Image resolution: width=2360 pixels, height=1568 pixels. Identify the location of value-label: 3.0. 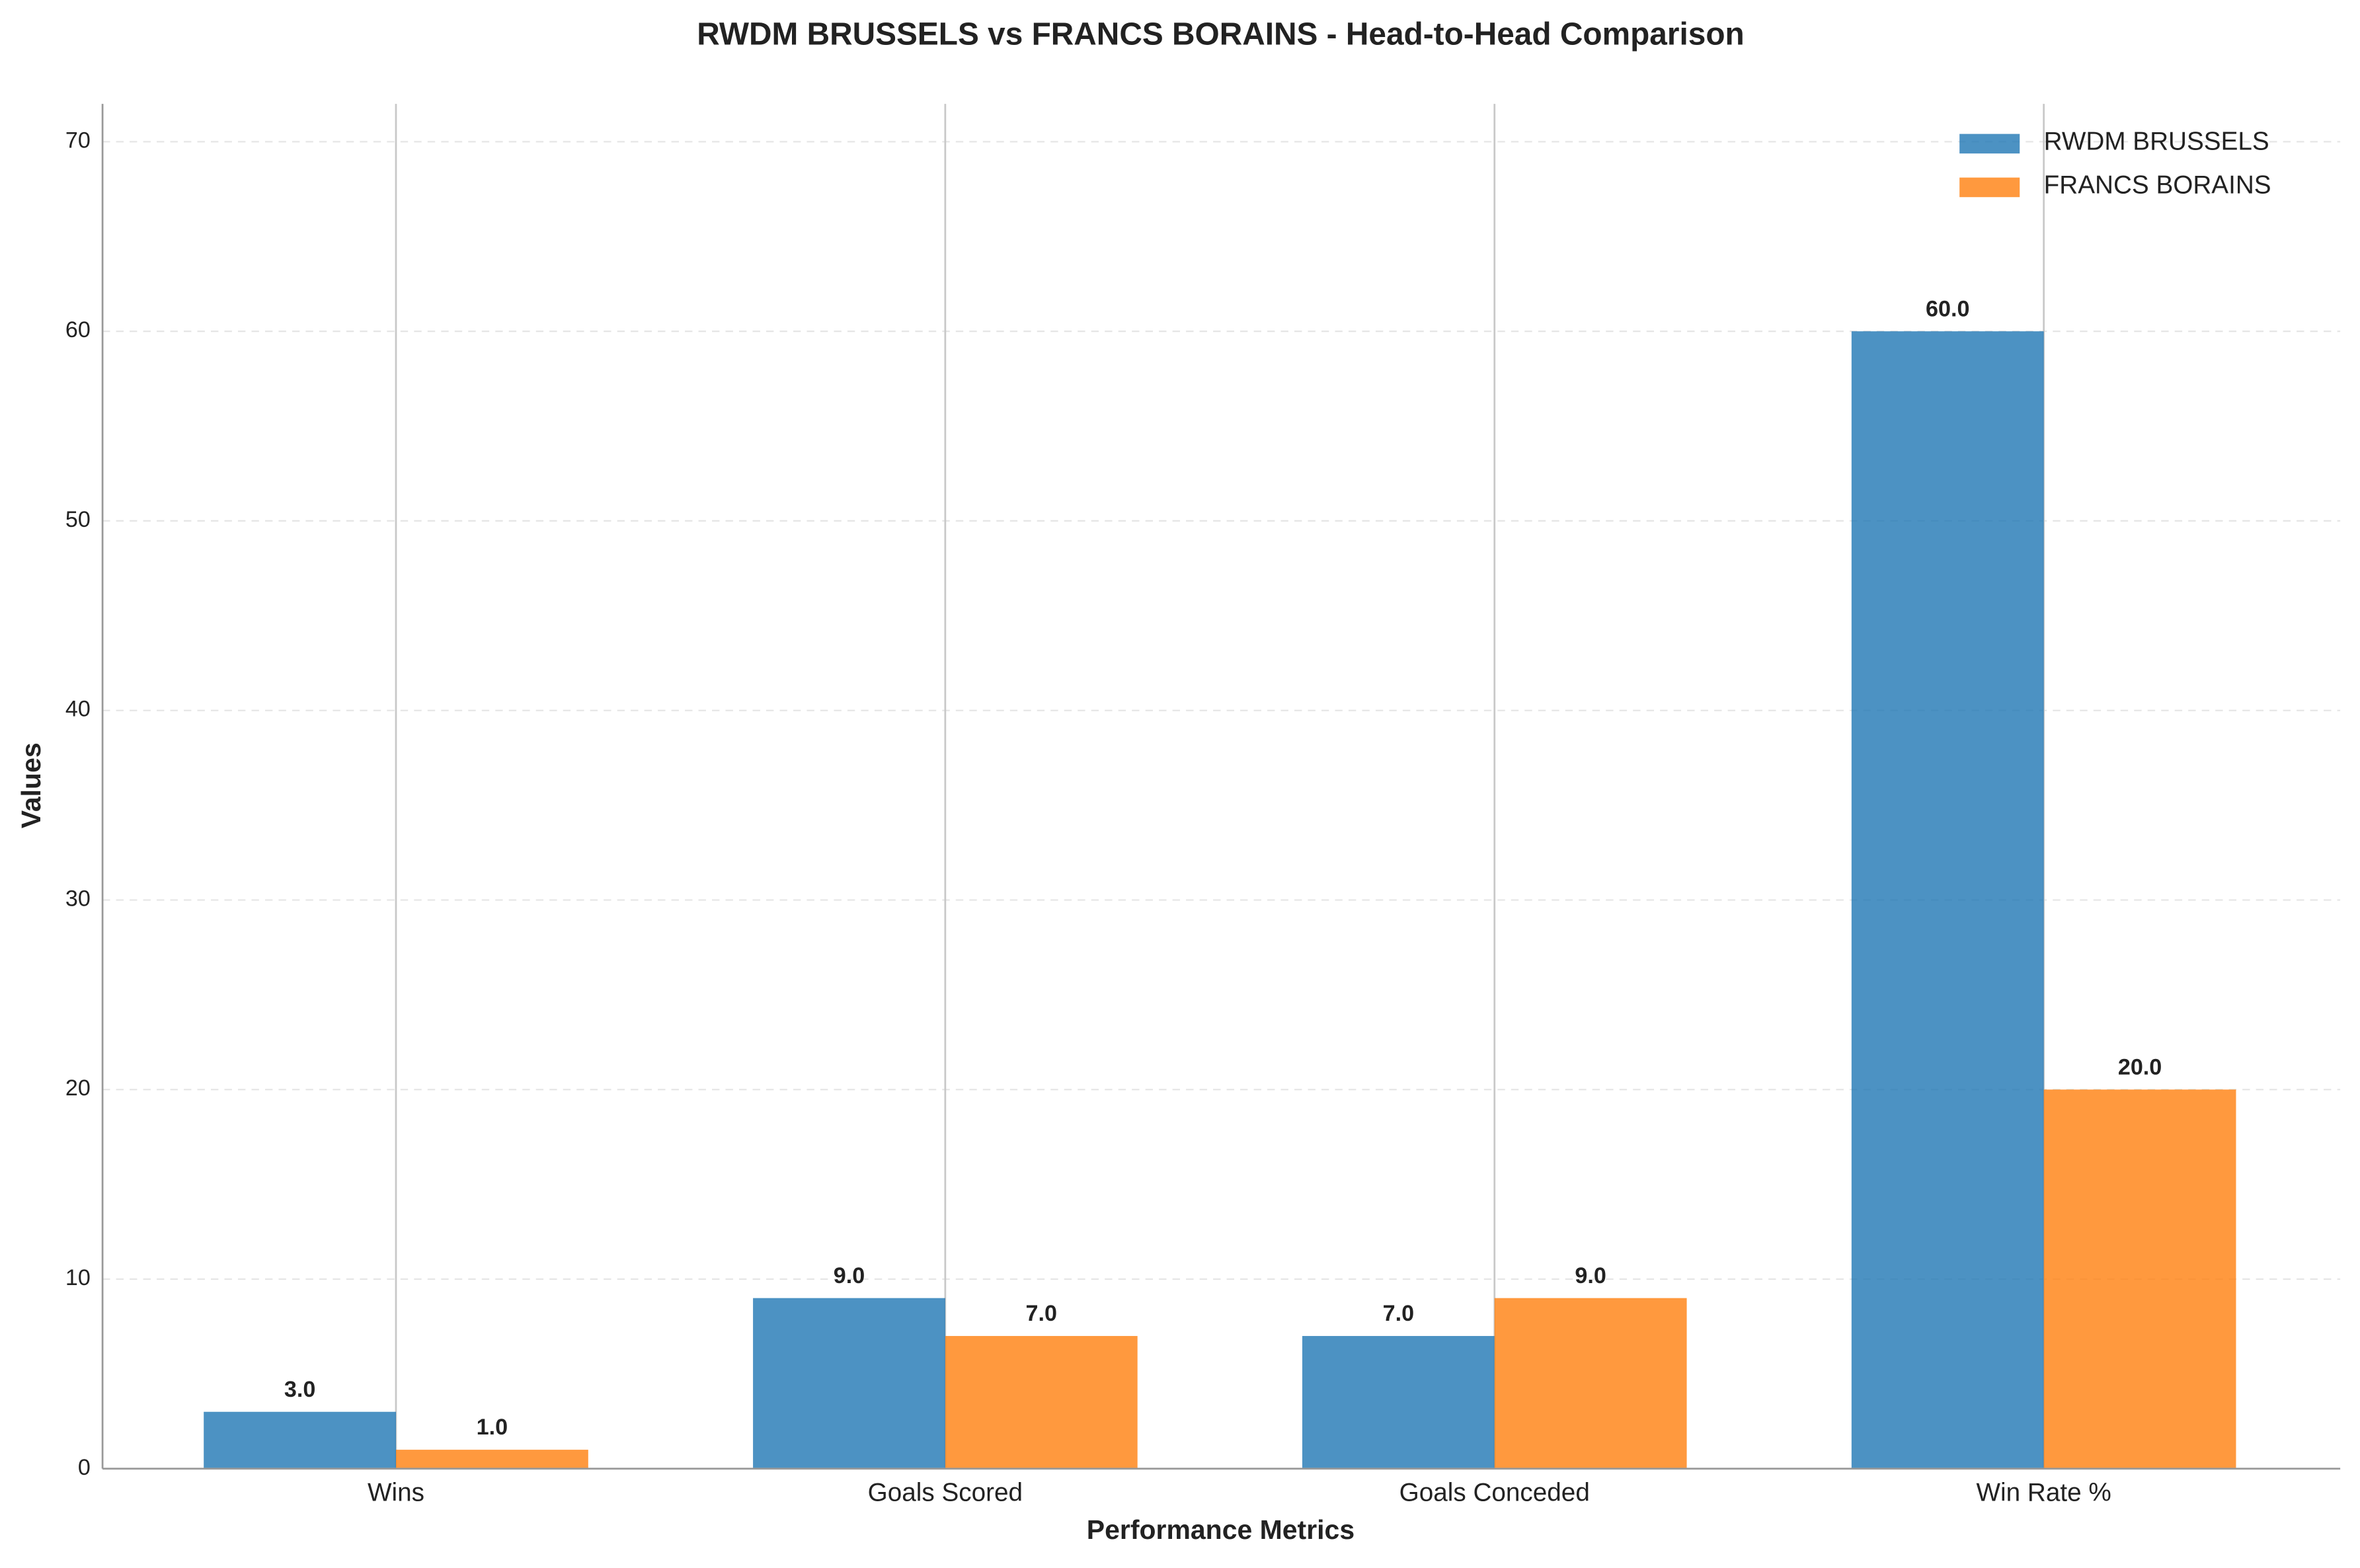
(299, 1389).